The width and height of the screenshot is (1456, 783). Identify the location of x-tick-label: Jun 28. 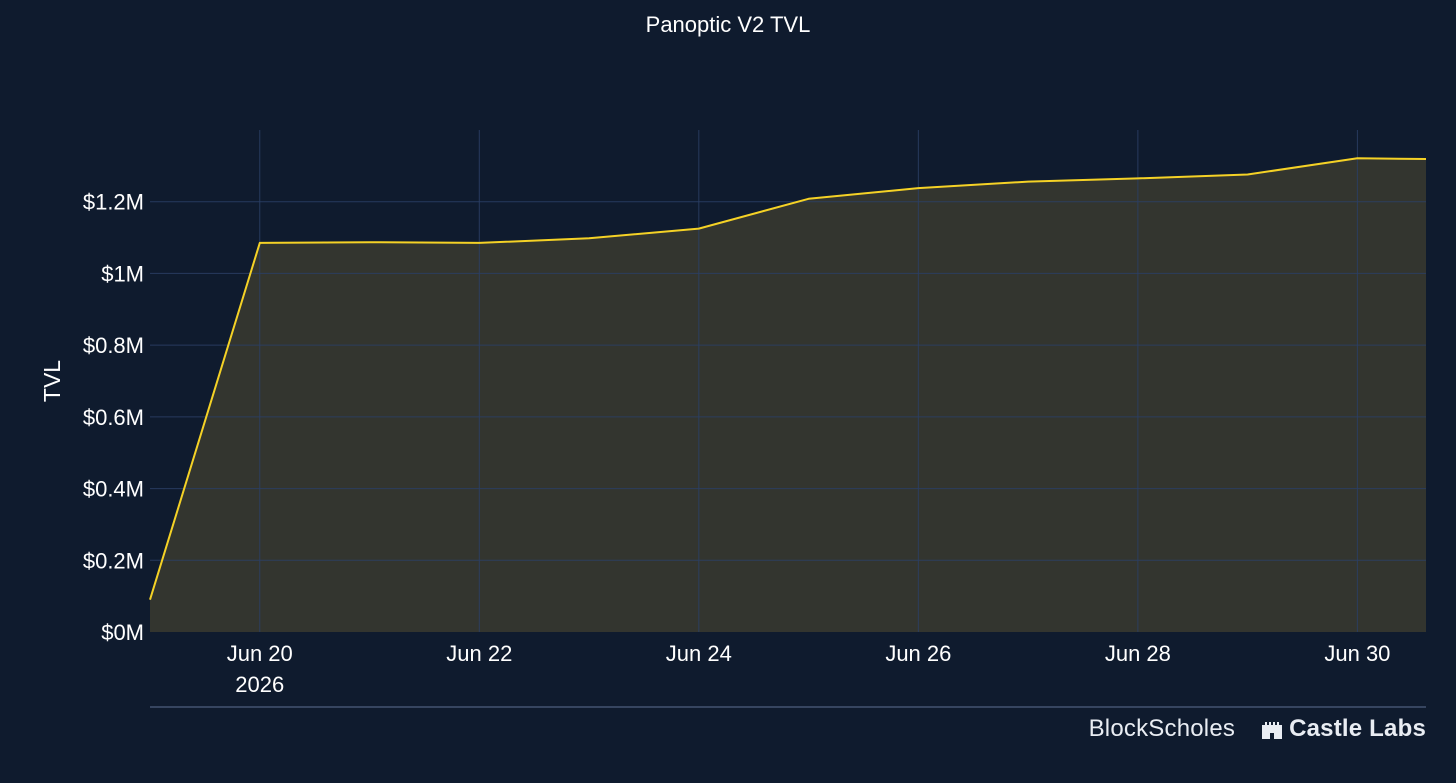
(1138, 653).